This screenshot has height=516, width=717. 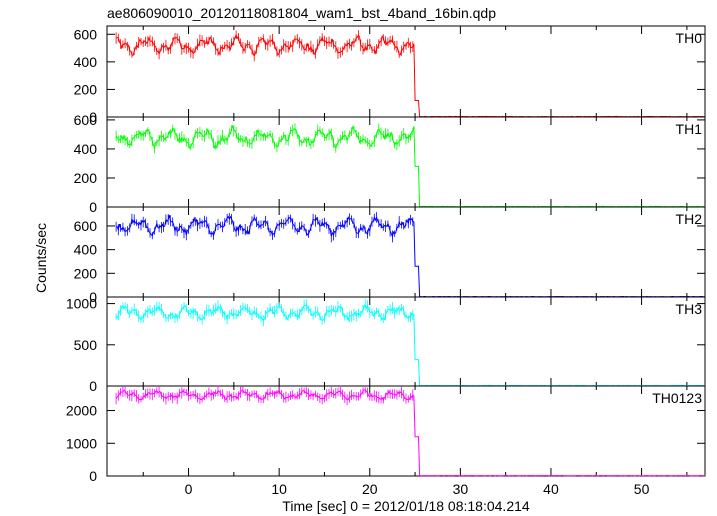 I want to click on band-label: TH1, so click(x=689, y=129).